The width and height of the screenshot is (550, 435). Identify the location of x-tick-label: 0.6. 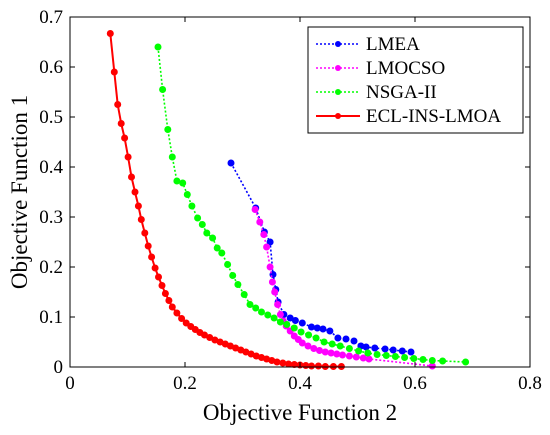
(415, 383).